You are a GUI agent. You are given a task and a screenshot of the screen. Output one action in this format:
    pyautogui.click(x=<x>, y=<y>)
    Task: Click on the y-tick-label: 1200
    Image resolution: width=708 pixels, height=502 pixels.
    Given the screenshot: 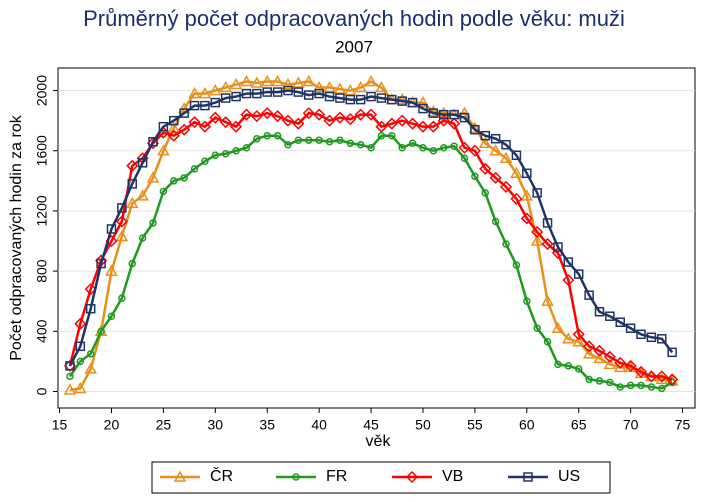 What is the action you would take?
    pyautogui.click(x=42, y=210)
    